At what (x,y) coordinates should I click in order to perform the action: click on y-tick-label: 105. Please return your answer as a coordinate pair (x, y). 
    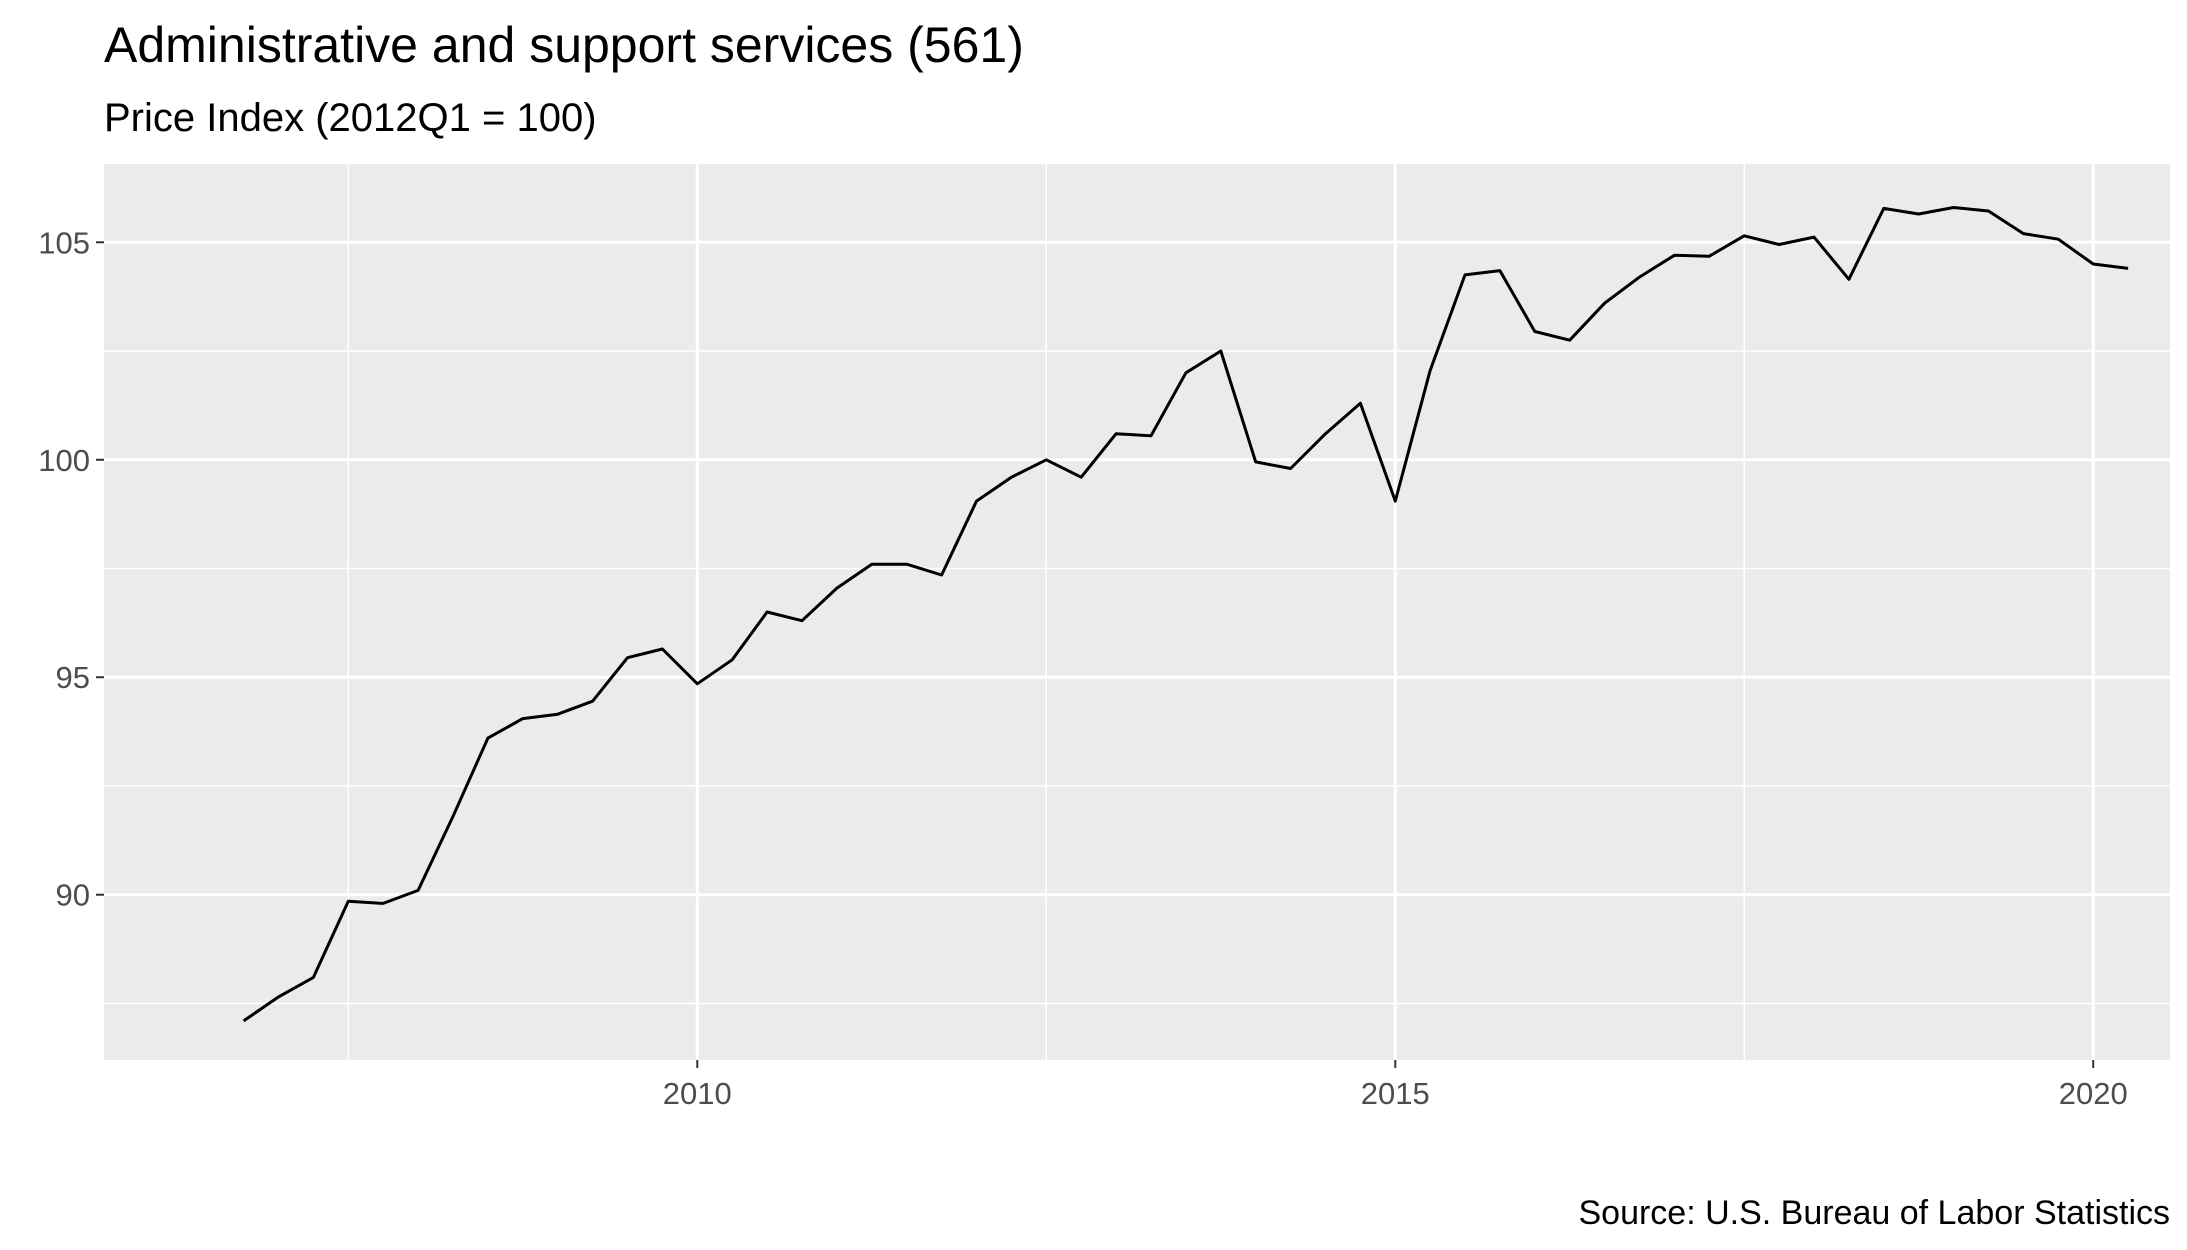
    Looking at the image, I should click on (64, 242).